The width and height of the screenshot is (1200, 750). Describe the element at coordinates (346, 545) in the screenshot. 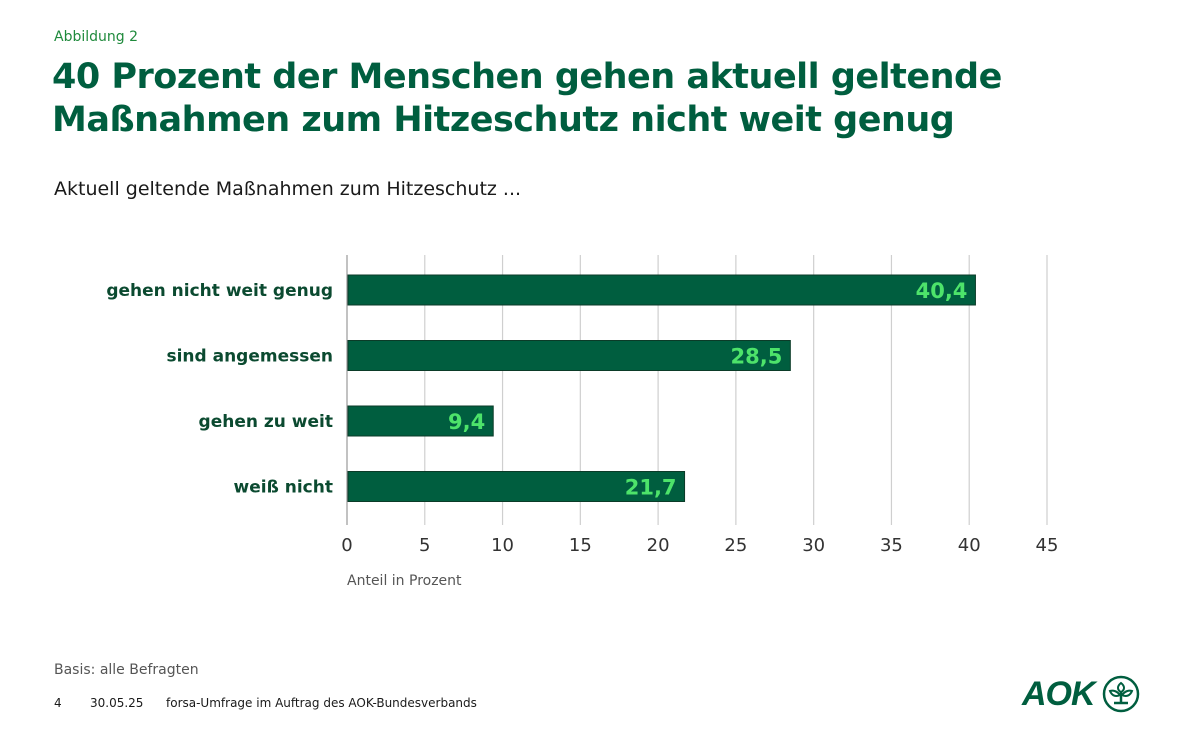

I see `x-tick-label: 0` at that location.